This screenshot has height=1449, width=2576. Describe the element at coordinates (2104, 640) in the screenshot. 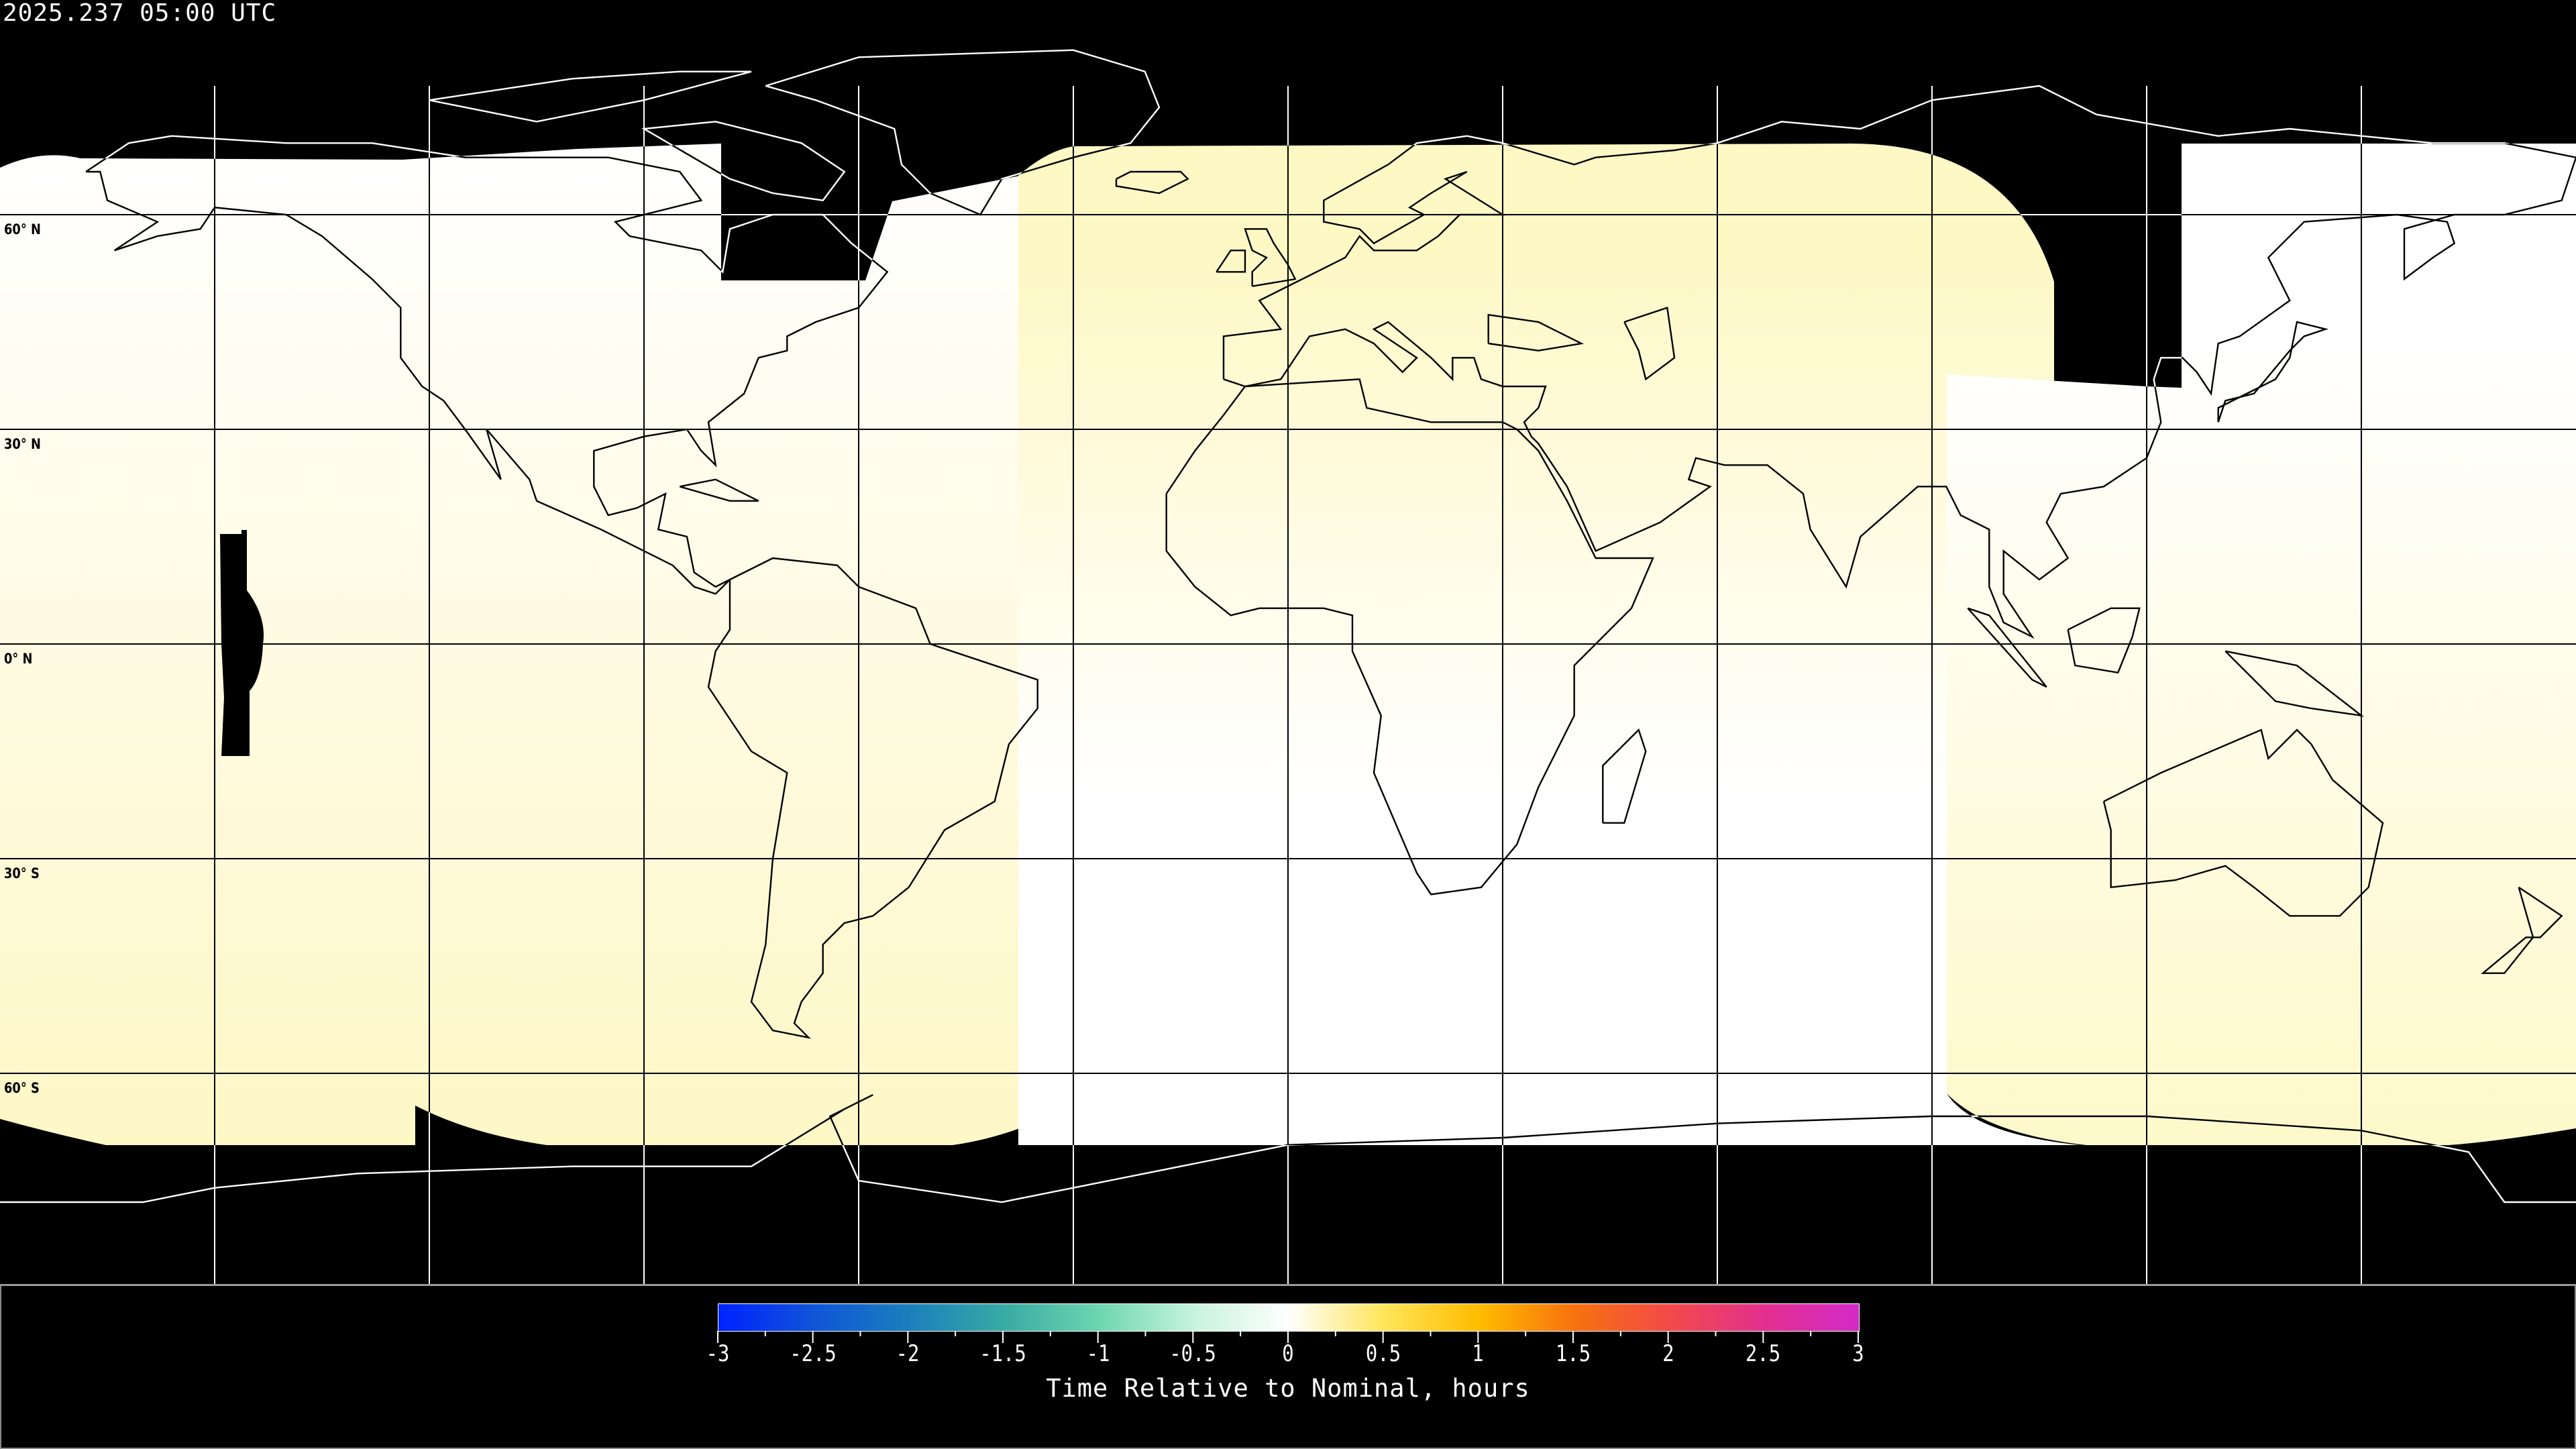

I see `coastline-borneo` at that location.